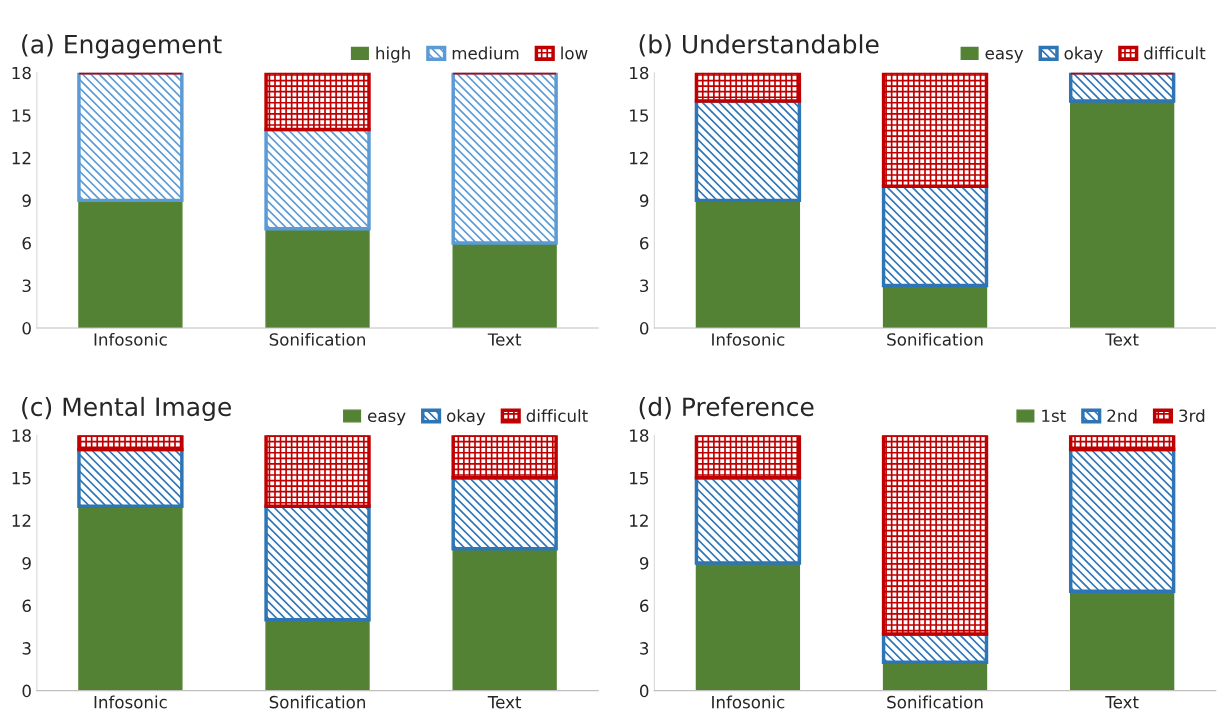 Image resolution: width=1228 pixels, height=727 pixels. Describe the element at coordinates (126, 409) in the screenshot. I see `chart-title: (c) Mental Image` at that location.